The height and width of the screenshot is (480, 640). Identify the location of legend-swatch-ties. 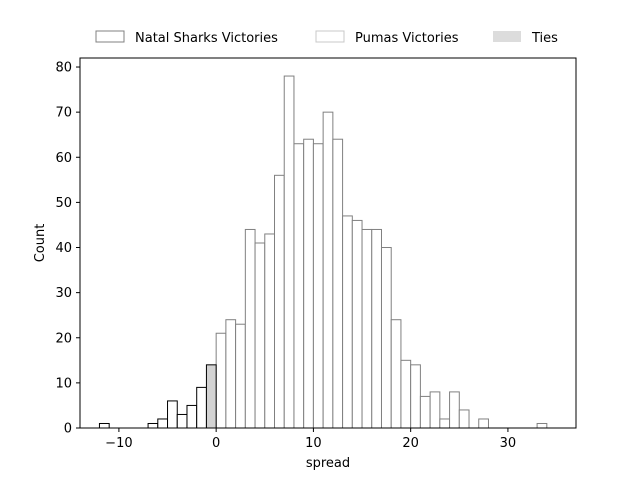
(507, 36).